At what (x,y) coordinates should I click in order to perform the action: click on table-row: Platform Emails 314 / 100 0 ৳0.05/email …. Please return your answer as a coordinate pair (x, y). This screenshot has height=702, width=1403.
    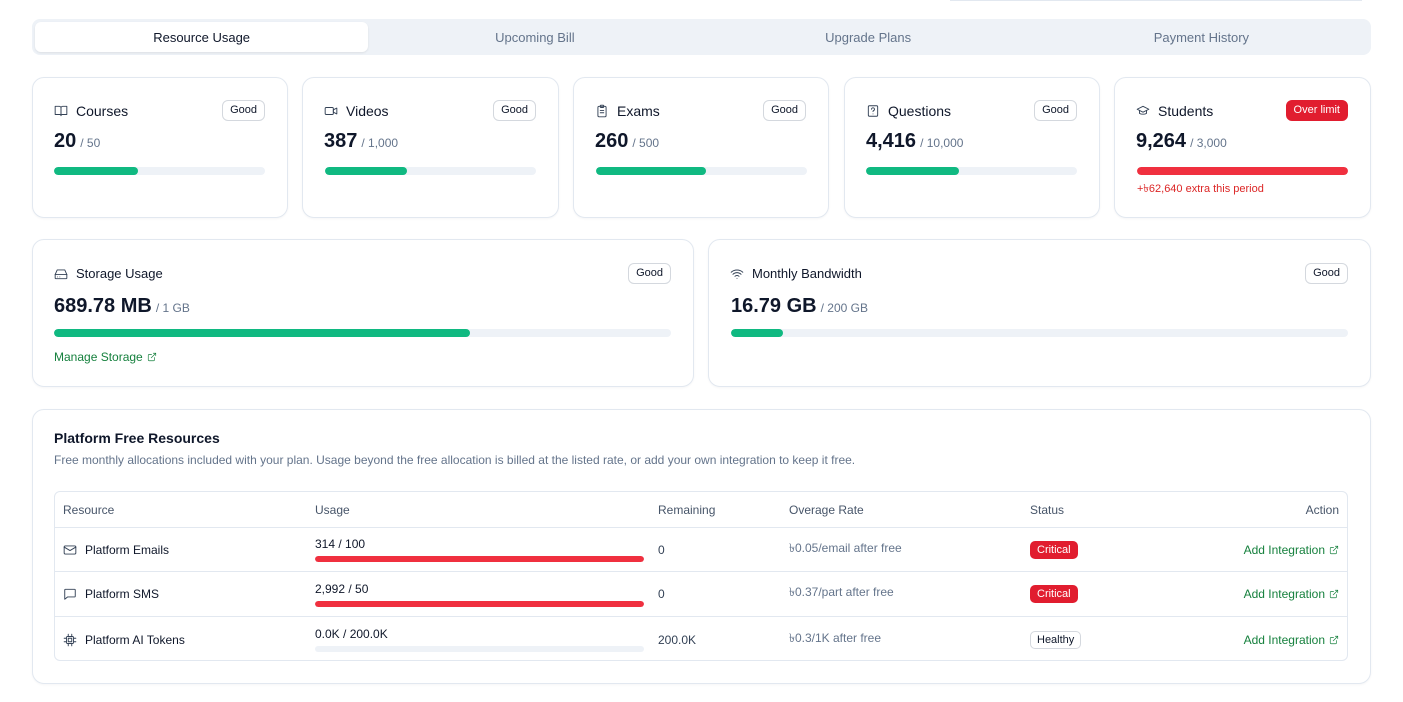
    Looking at the image, I should click on (701, 550).